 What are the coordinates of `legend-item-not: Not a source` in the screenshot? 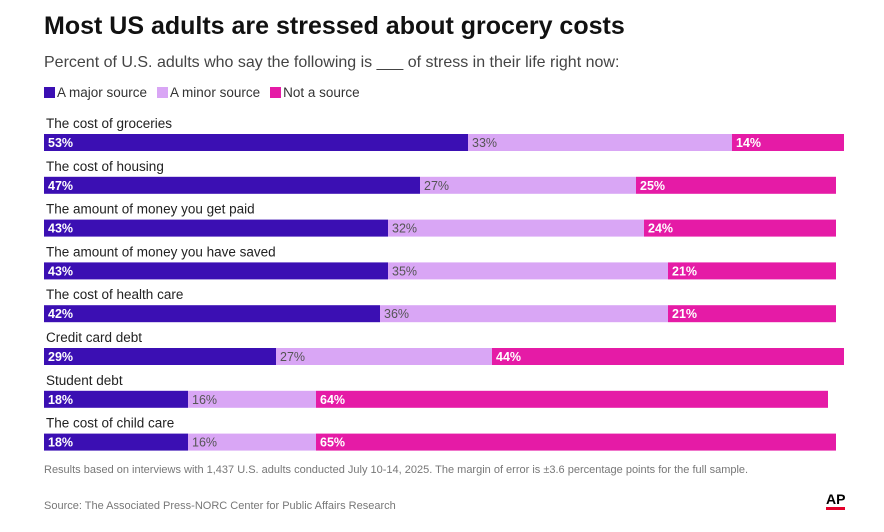 It's located at (315, 92).